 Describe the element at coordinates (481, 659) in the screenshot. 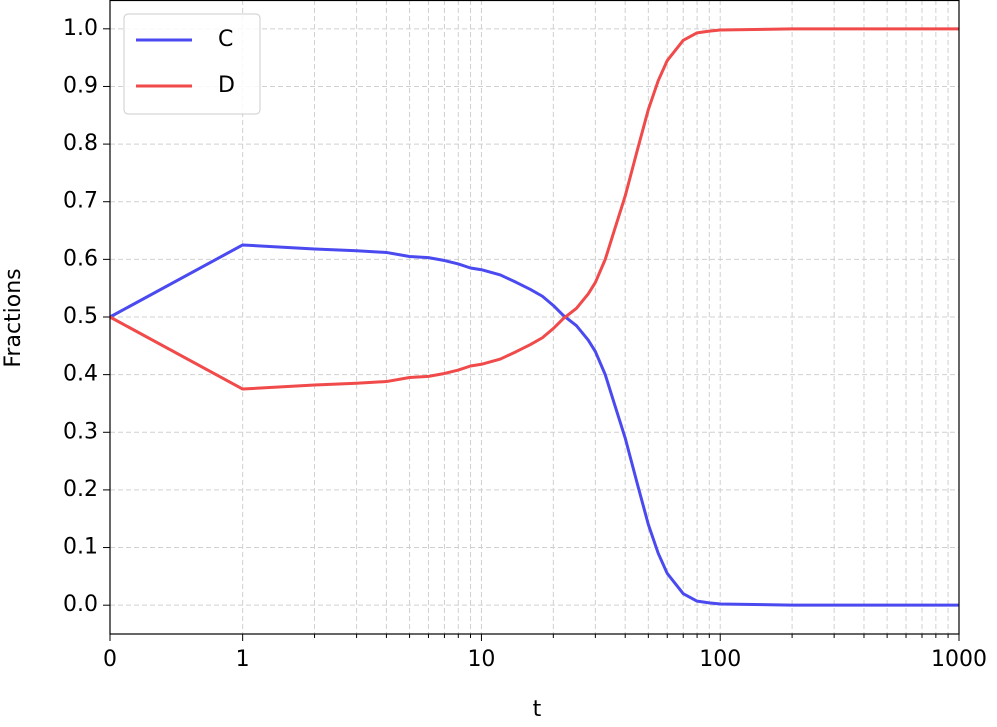

I see `x-tick-label: 10` at that location.